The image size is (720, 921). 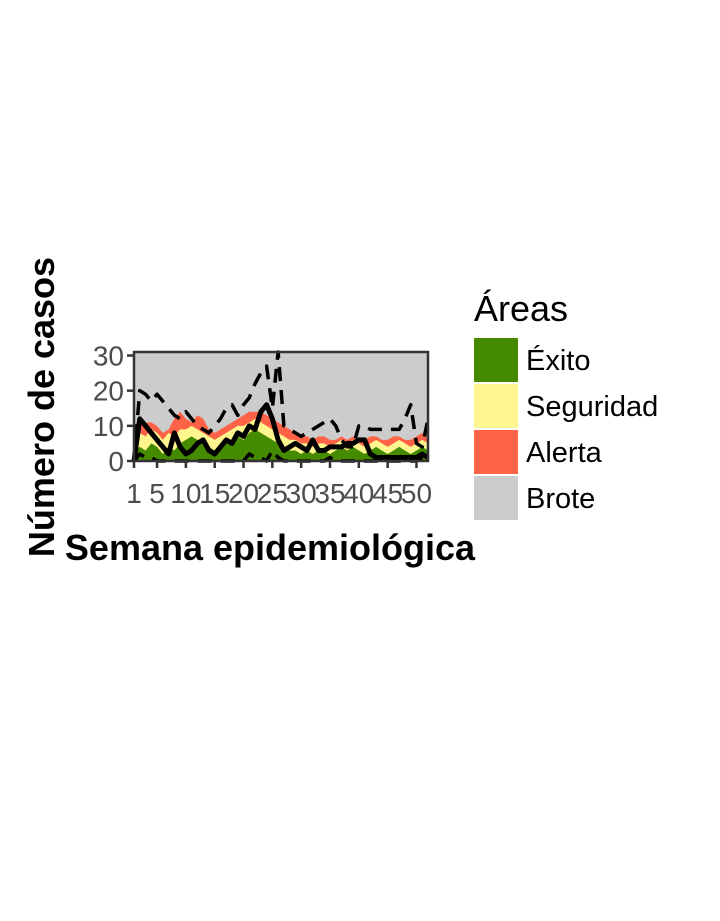 I want to click on x-tick-label: 15, so click(x=214, y=493).